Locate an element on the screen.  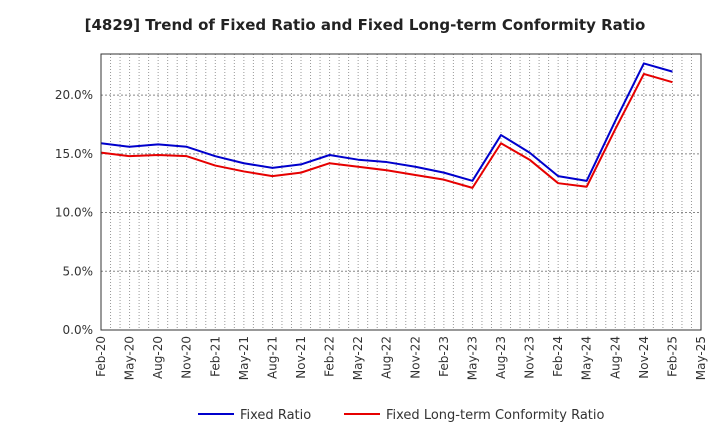
y-tick-label: 15.0% is located at coordinates (74, 154).